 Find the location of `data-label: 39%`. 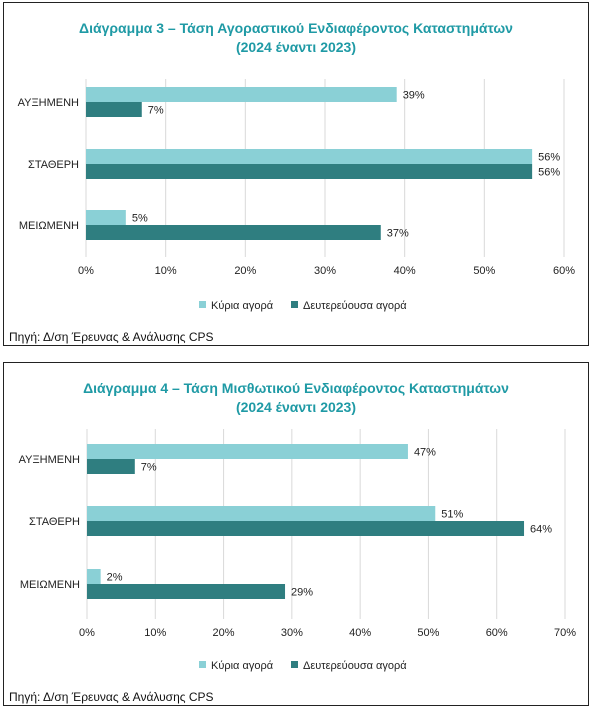

data-label: 39% is located at coordinates (414, 96).